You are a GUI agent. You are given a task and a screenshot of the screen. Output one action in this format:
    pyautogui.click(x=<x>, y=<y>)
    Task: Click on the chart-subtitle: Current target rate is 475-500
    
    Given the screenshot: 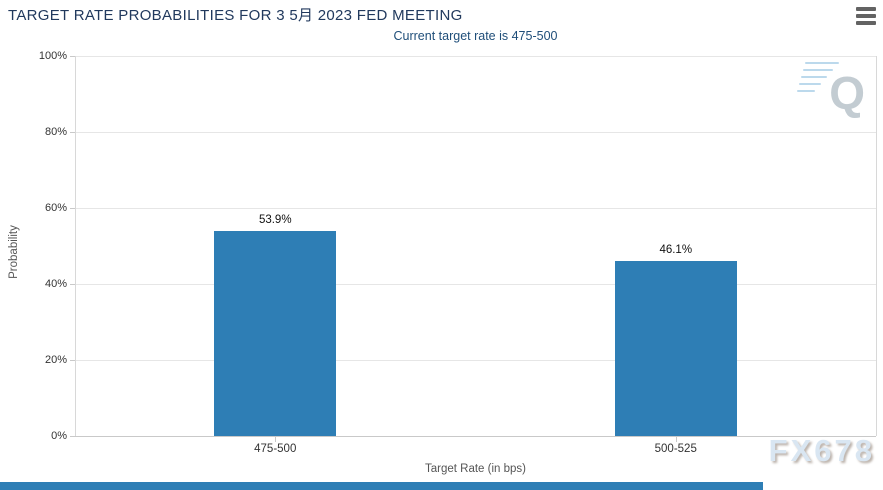 What is the action you would take?
    pyautogui.click(x=475, y=36)
    